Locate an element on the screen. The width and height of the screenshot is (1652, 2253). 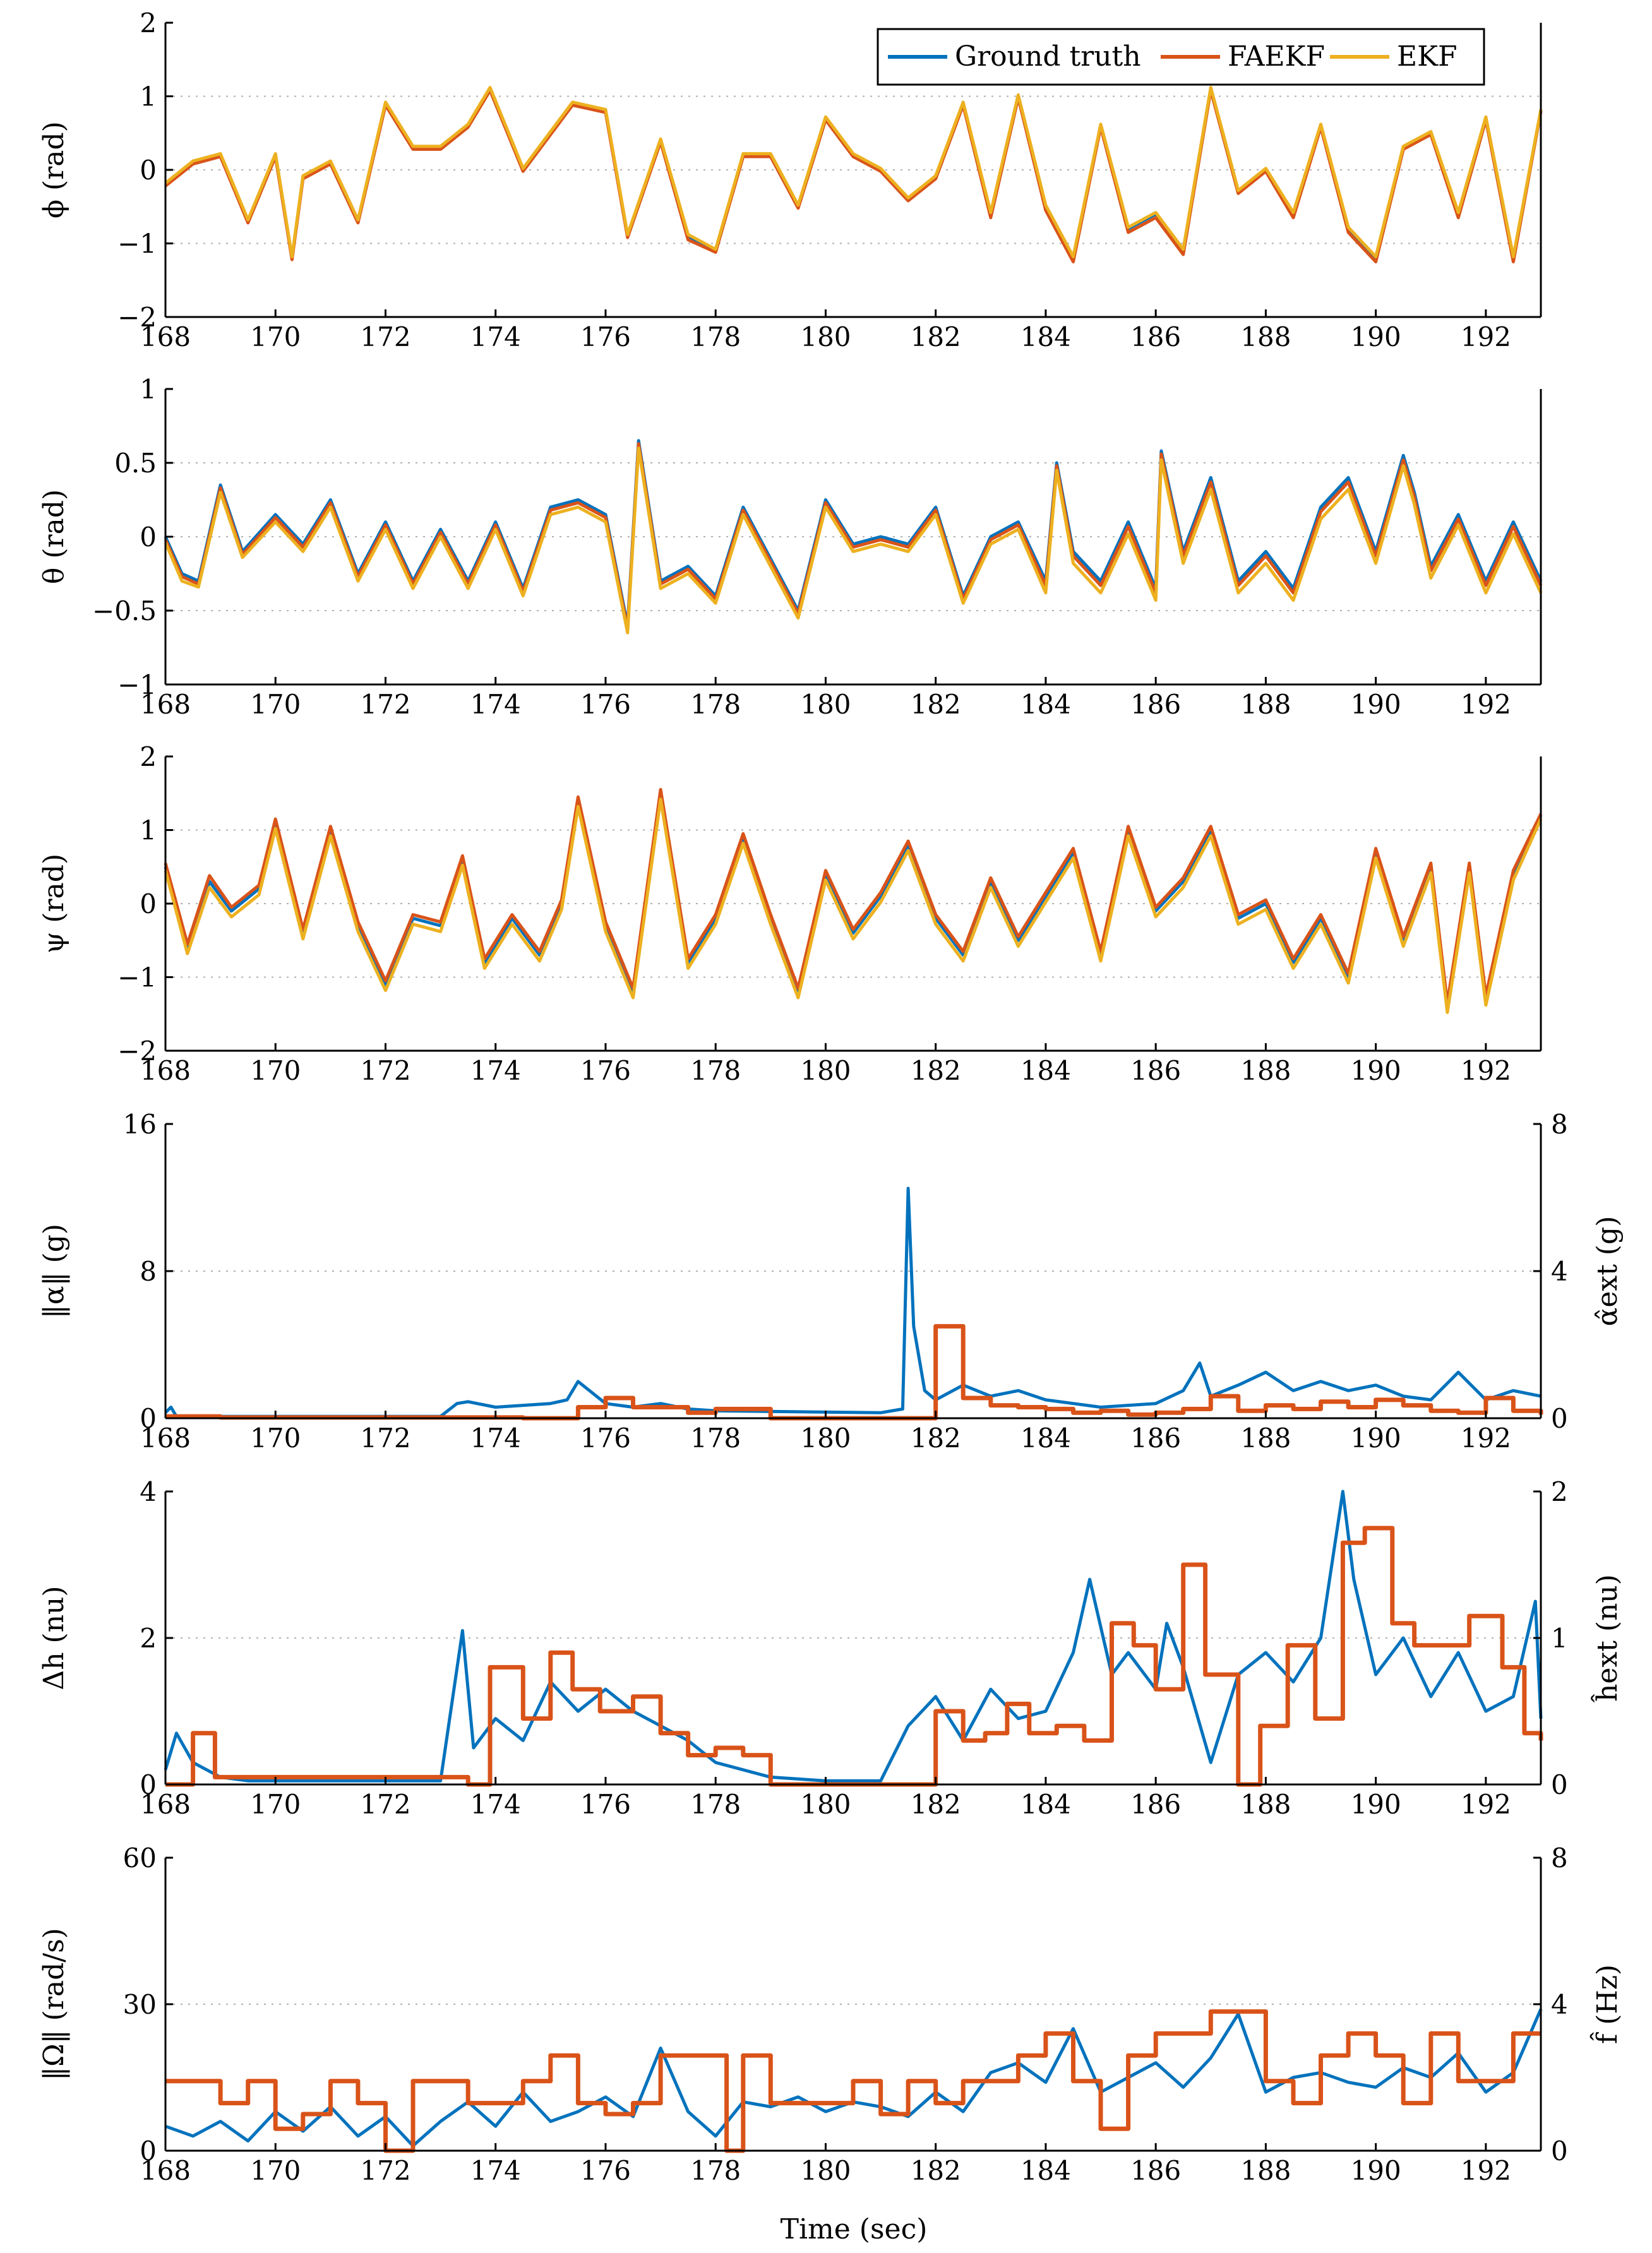
series-line-h is located at coordinates (854, 1636).